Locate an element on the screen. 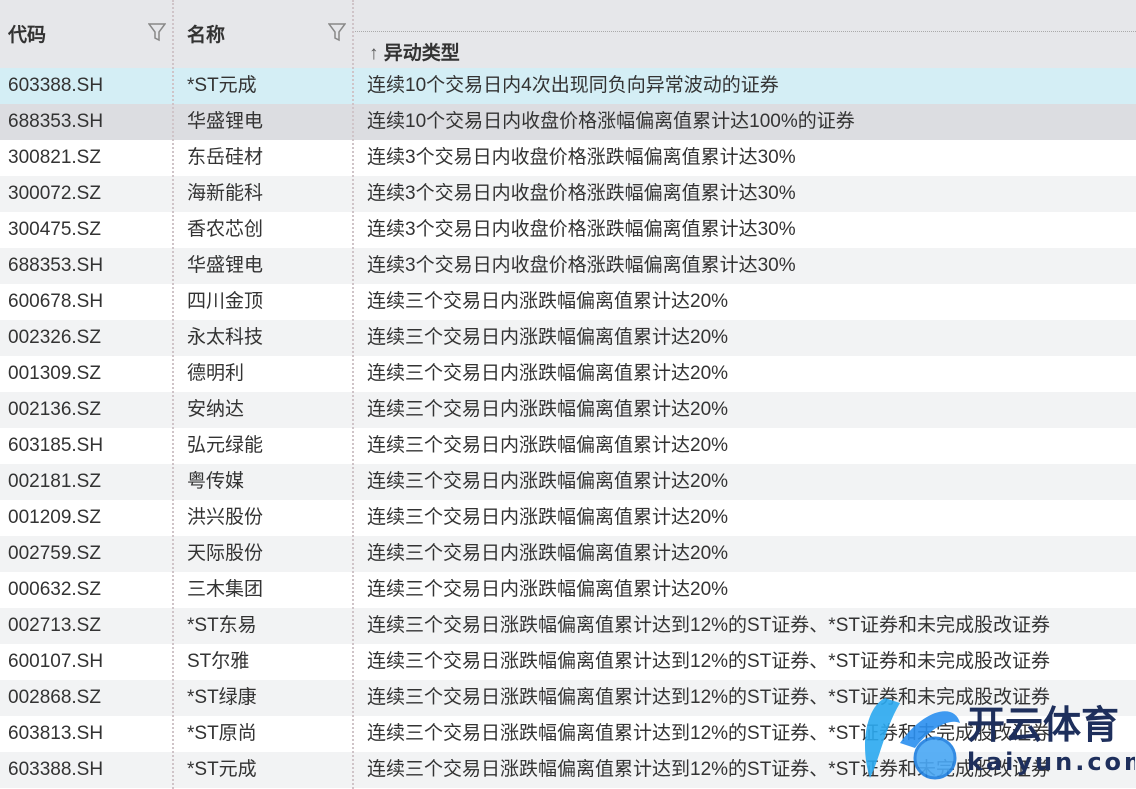 The image size is (1136, 789). table-row: 300475.SZ 香农芯创 连续3个交易日内收盘价格涨跌幅偏离值累计达30% is located at coordinates (568, 230).